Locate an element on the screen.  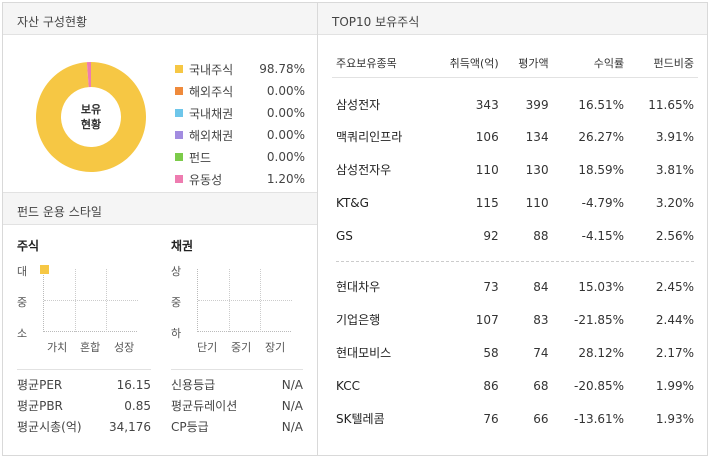
stat-value: 0.85 is located at coordinates (137, 405).